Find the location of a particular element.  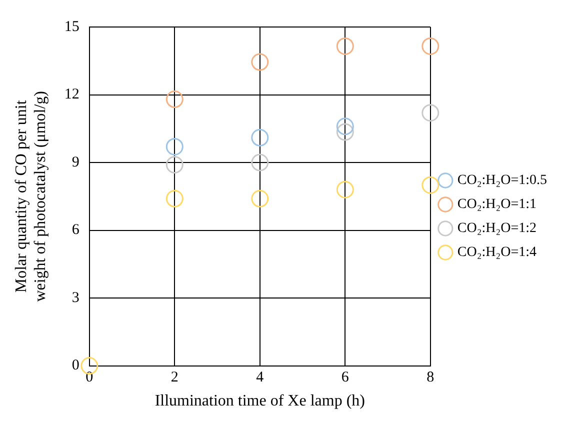

x-axis-title: Illumination time of Xe lamp (h) is located at coordinates (259, 401).